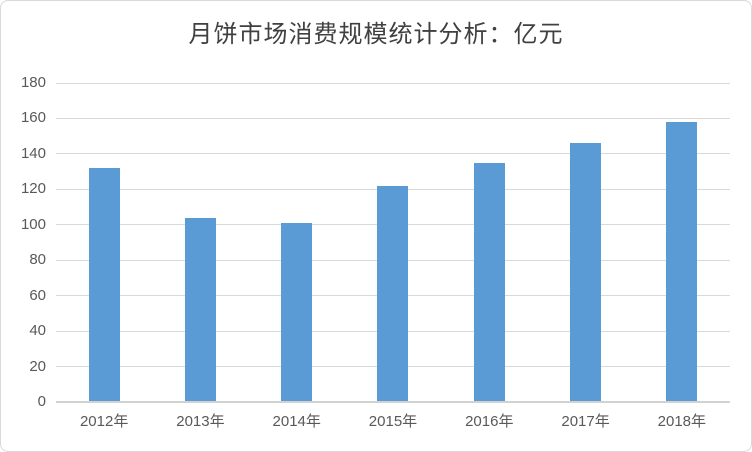  I want to click on x-tick-label-2018年: 2018年, so click(682, 421).